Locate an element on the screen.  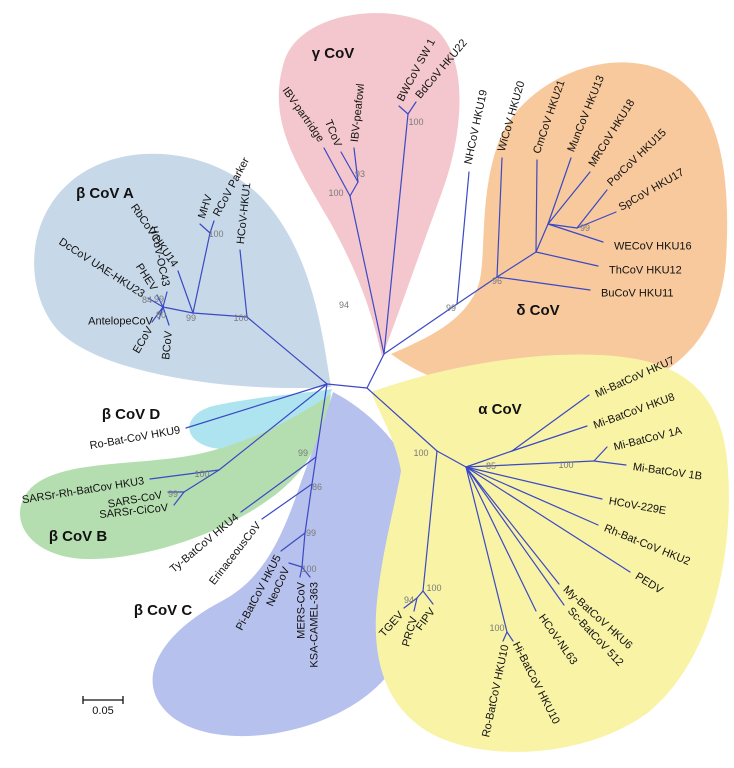
taxon-label: AntelopeCoV is located at coordinates (120, 322).